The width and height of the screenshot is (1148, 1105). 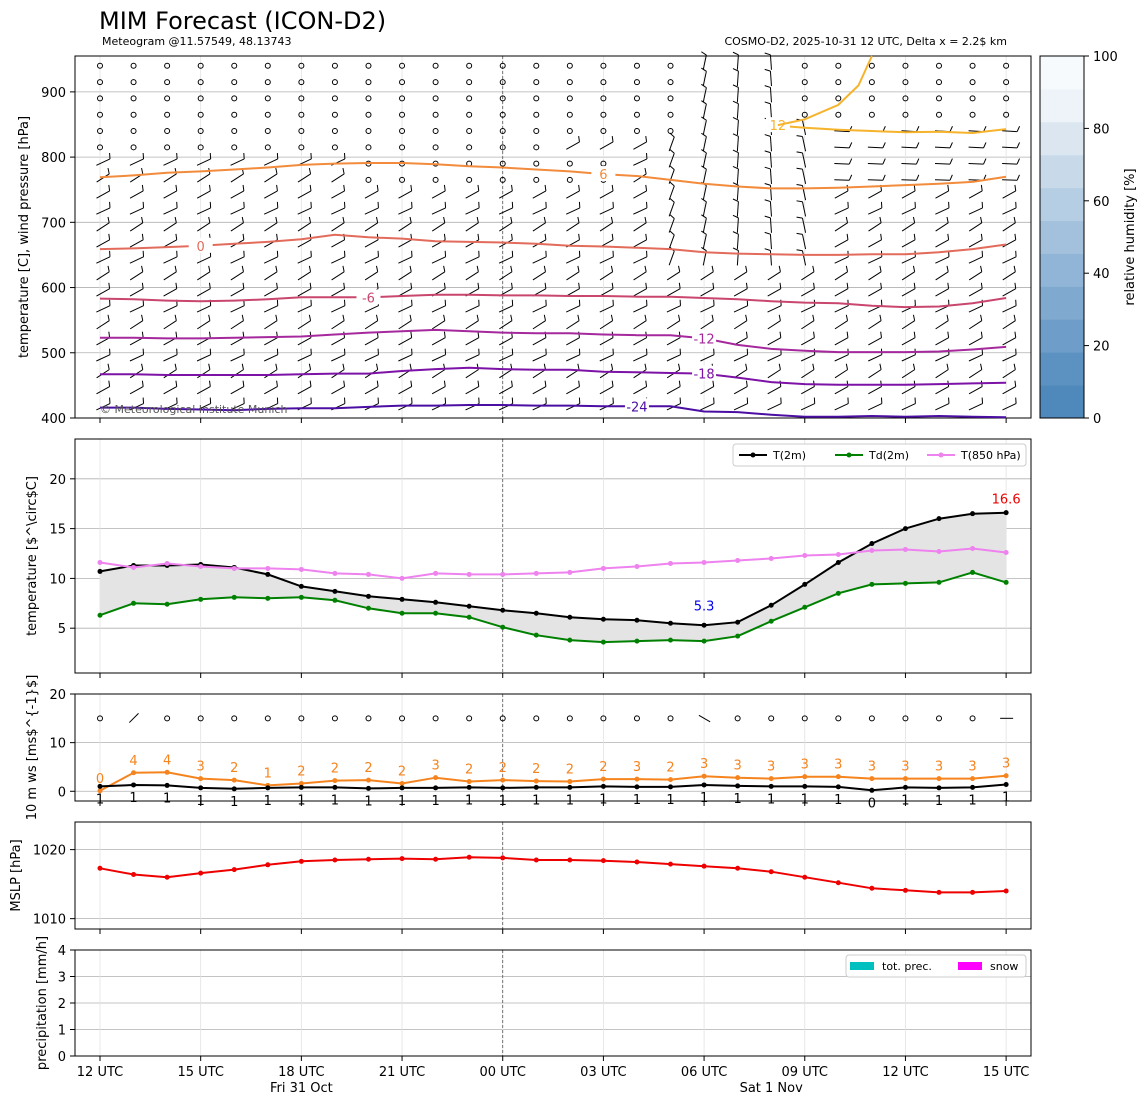 What do you see at coordinates (16, 875) in the screenshot?
I see `y-axis-label: MSLP [hPa]` at bounding box center [16, 875].